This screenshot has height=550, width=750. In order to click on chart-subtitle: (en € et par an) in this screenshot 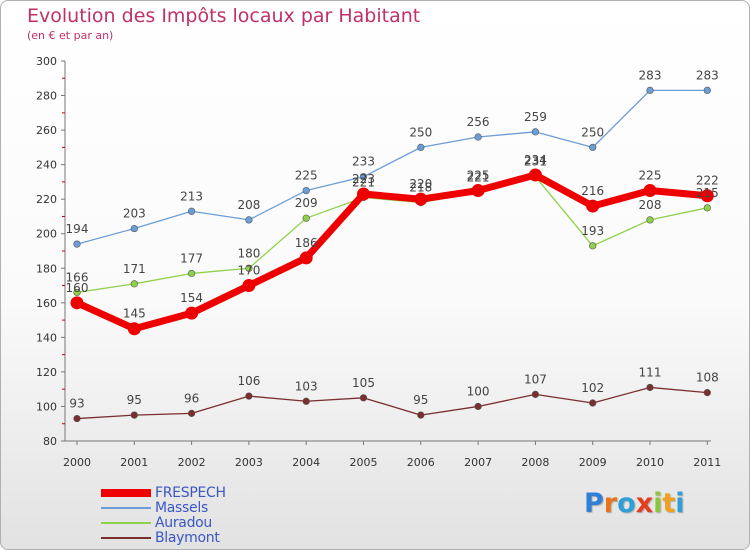, I will do `click(70, 35)`.